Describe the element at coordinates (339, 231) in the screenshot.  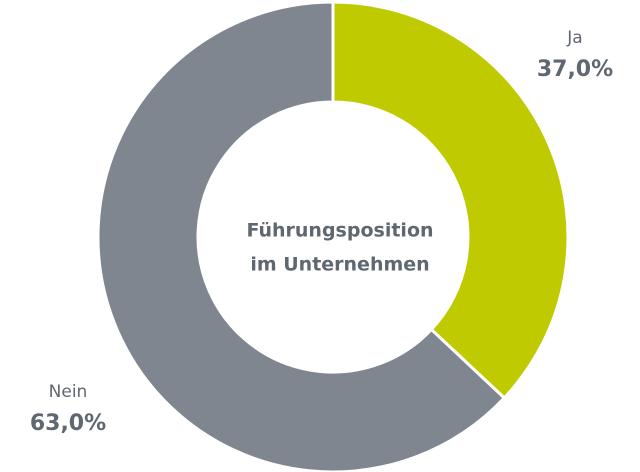
I see `center-title: Führungsposition` at that location.